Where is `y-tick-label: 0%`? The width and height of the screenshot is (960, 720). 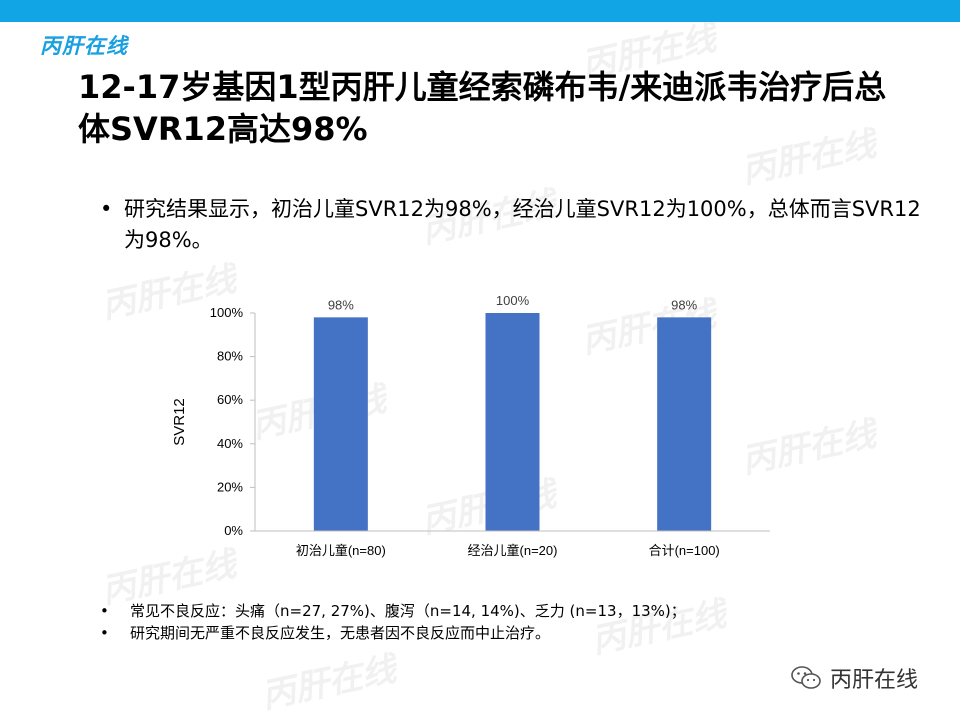
y-tick-label: 0% is located at coordinates (233, 530).